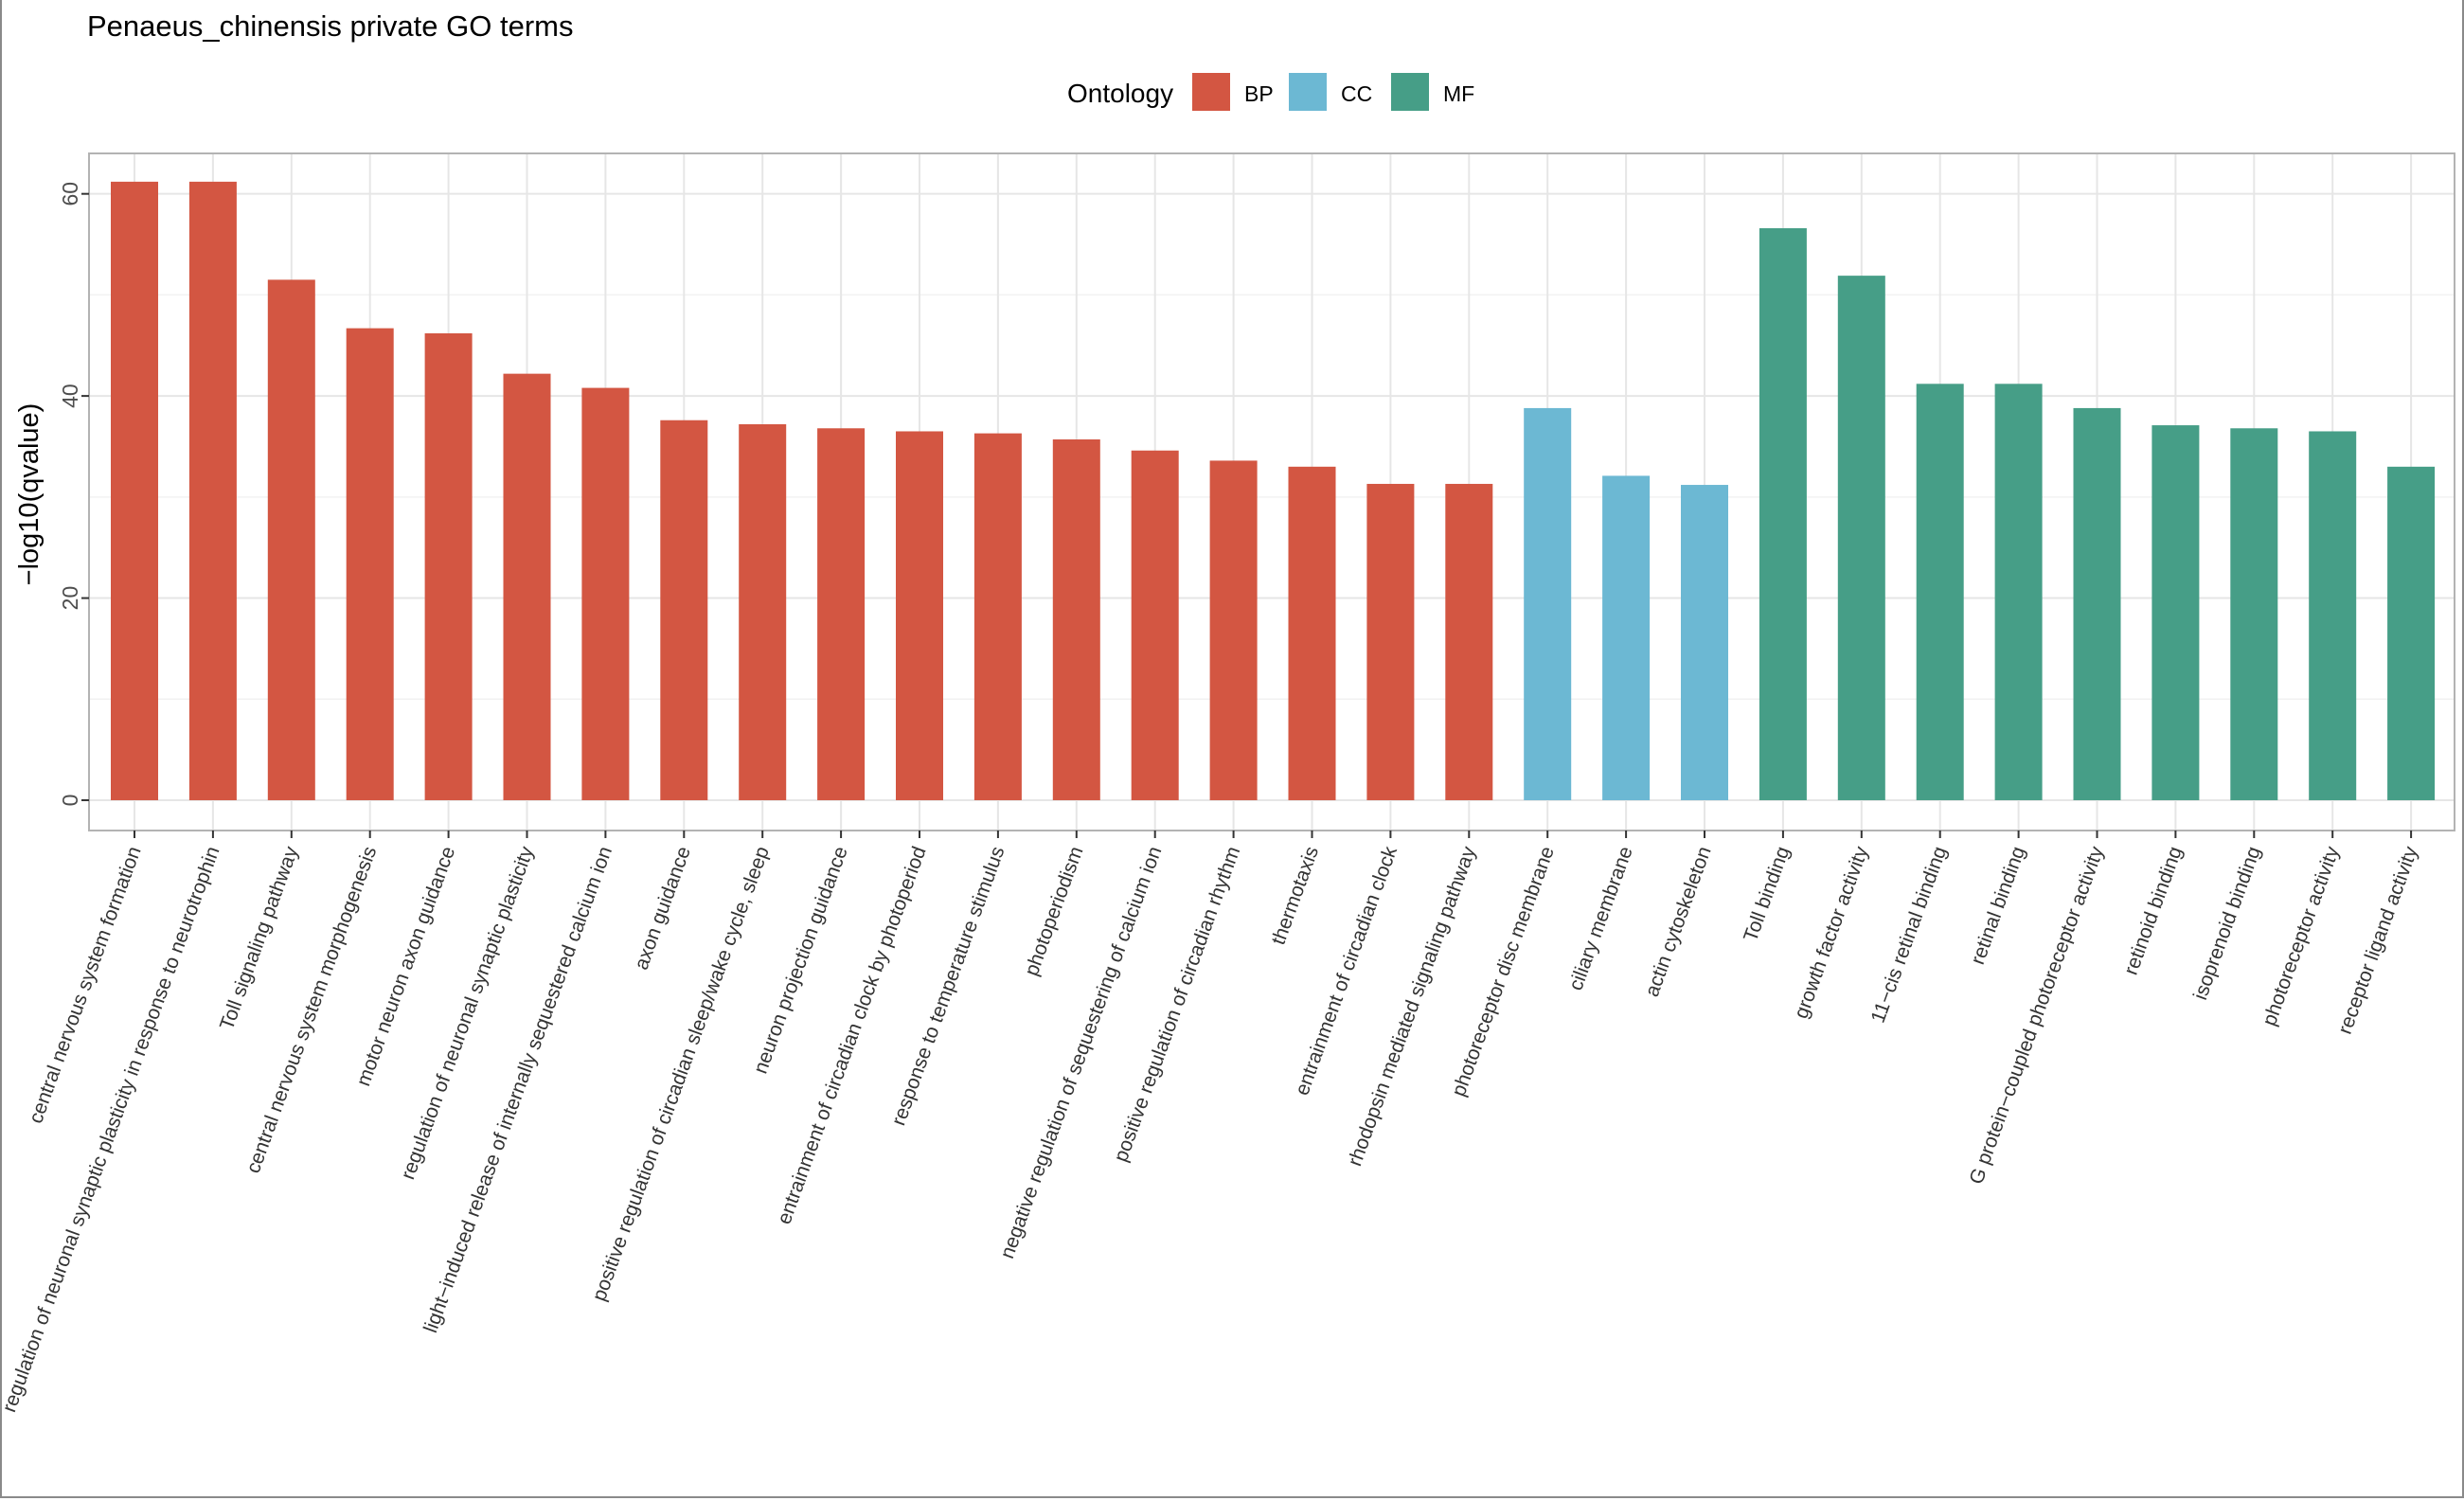  Describe the element at coordinates (1678, 922) in the screenshot. I see `x-tick-label: actin cytoskeleton` at that location.